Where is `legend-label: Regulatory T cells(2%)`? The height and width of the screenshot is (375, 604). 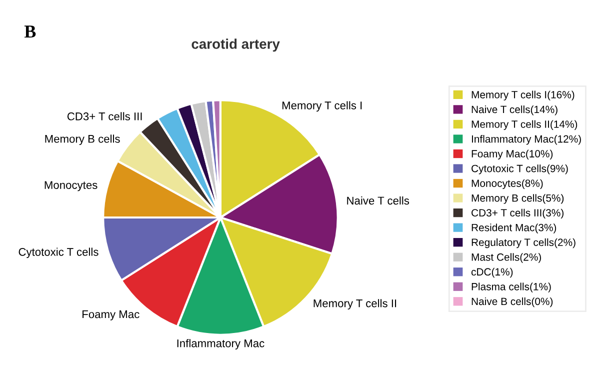
legend-label: Regulatory T cells(2%) is located at coordinates (524, 243).